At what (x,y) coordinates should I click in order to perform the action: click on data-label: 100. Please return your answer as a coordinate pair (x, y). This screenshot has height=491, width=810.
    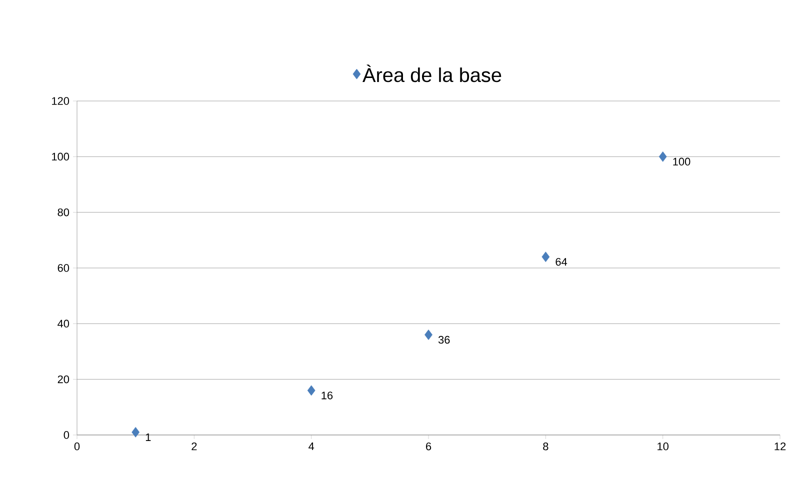
    Looking at the image, I should click on (681, 162).